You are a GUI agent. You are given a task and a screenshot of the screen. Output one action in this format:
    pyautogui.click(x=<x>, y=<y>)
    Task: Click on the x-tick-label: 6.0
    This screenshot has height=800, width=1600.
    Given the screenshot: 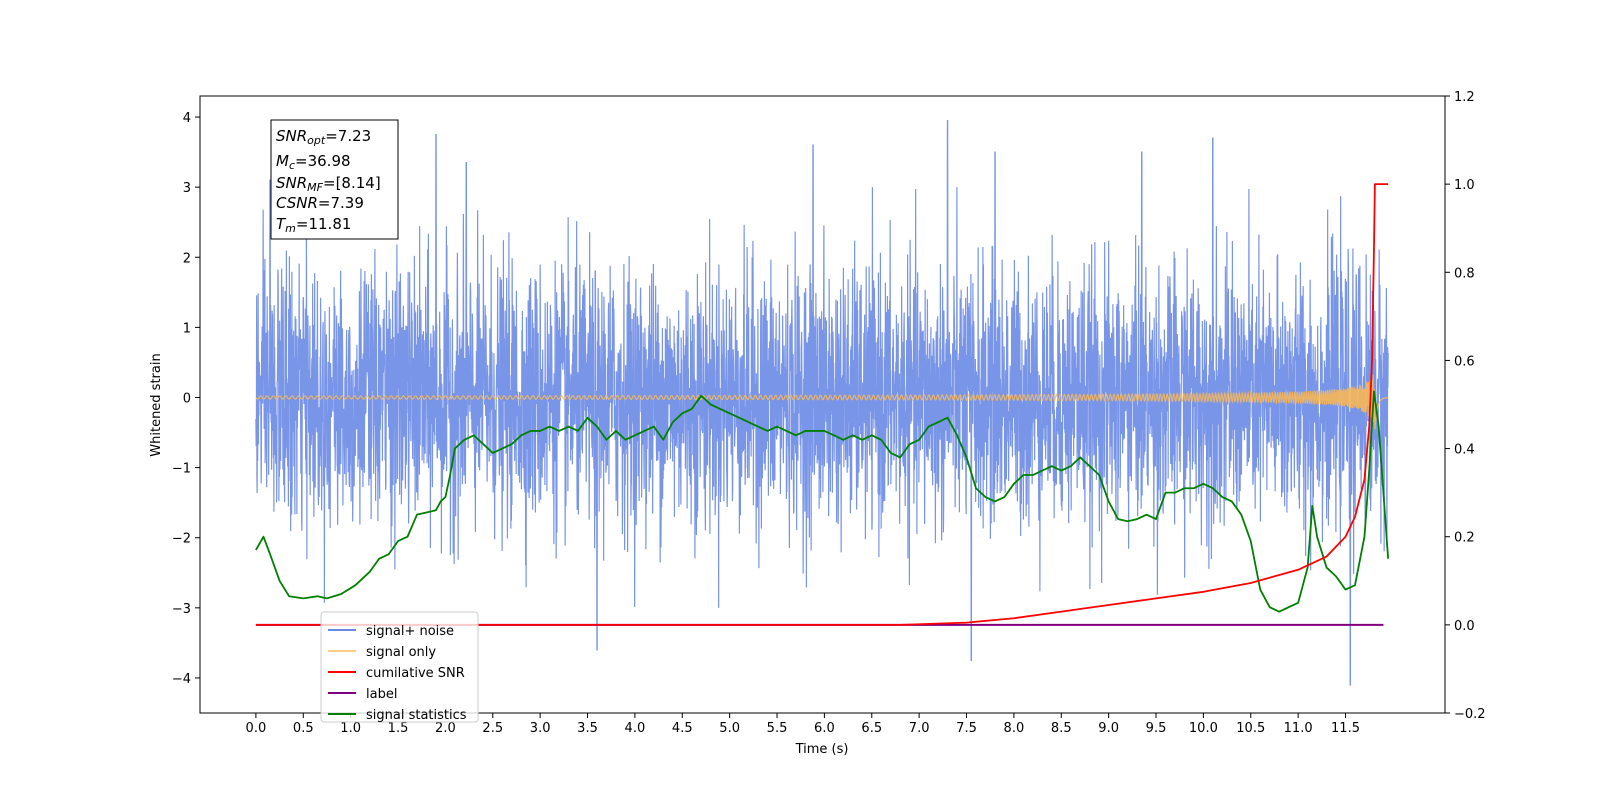 What is the action you would take?
    pyautogui.click(x=824, y=728)
    